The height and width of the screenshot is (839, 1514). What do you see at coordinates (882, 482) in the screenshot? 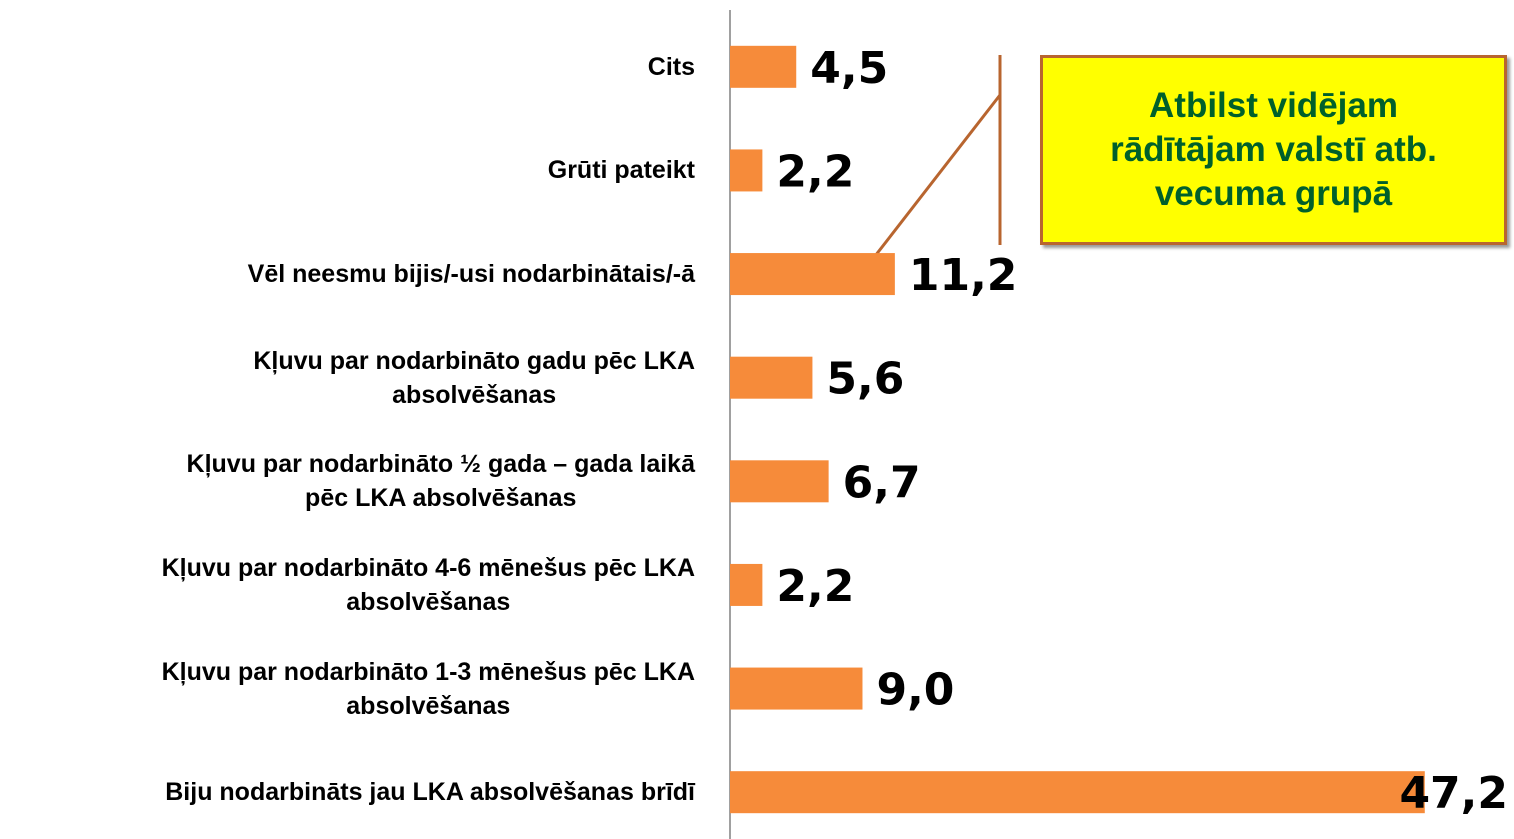
I see `value-label: 6,7` at bounding box center [882, 482].